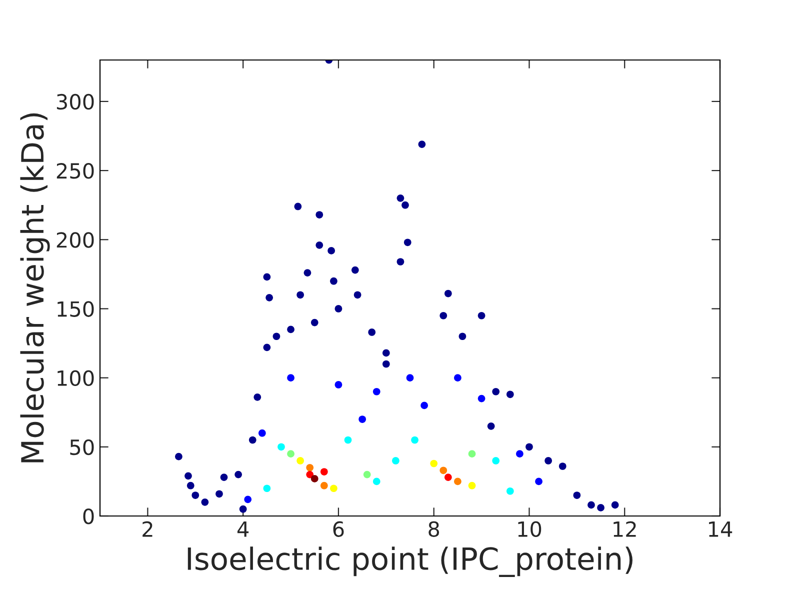  Describe the element at coordinates (75, 240) in the screenshot. I see `y-tick-label: 200` at that location.